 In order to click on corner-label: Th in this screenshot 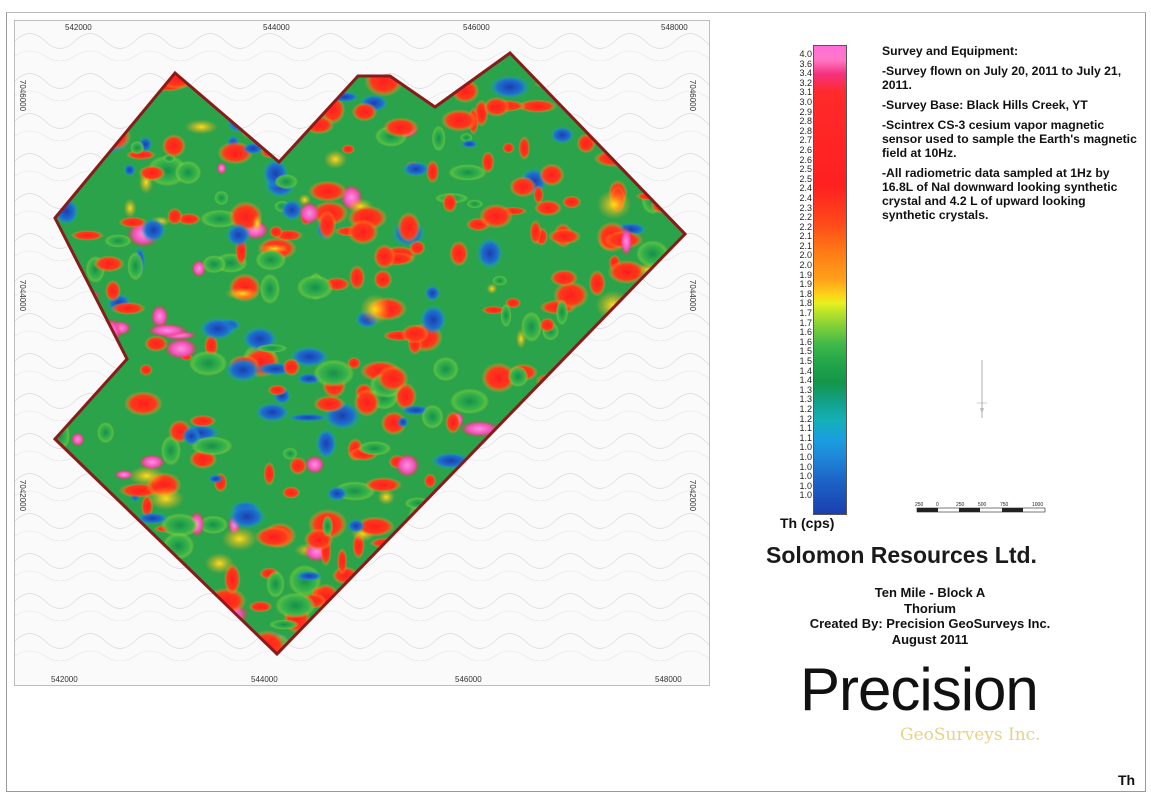, I will do `click(1127, 780)`.